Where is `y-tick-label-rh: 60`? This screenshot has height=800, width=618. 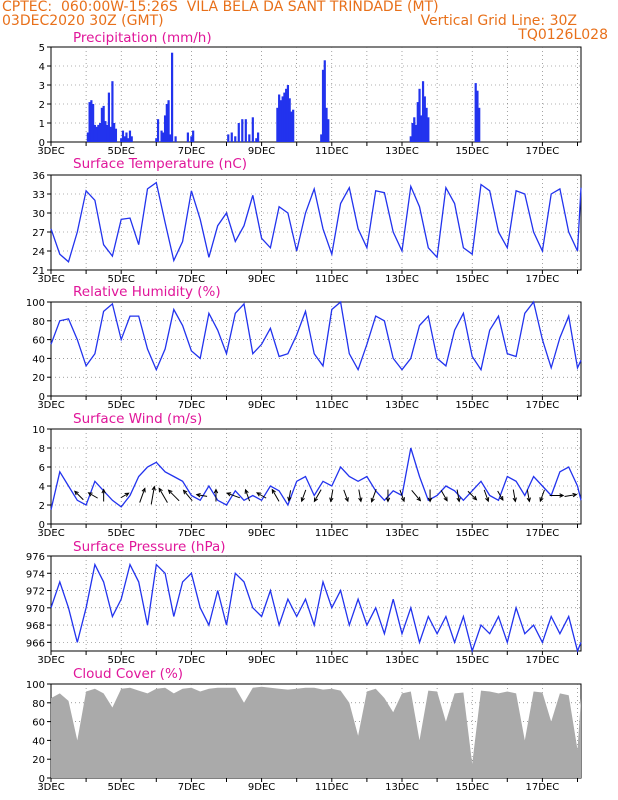
y-tick-label-rh: 60 is located at coordinates (38, 341).